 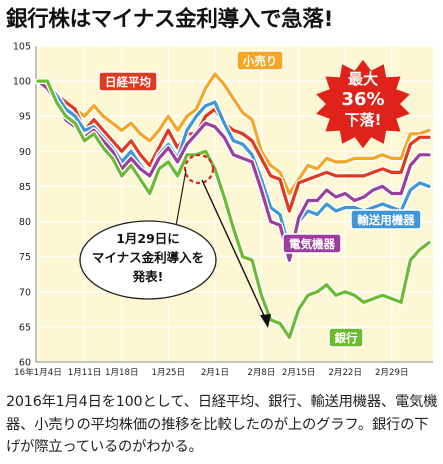 I want to click on x-tick-label: 2月29日, so click(x=392, y=372).